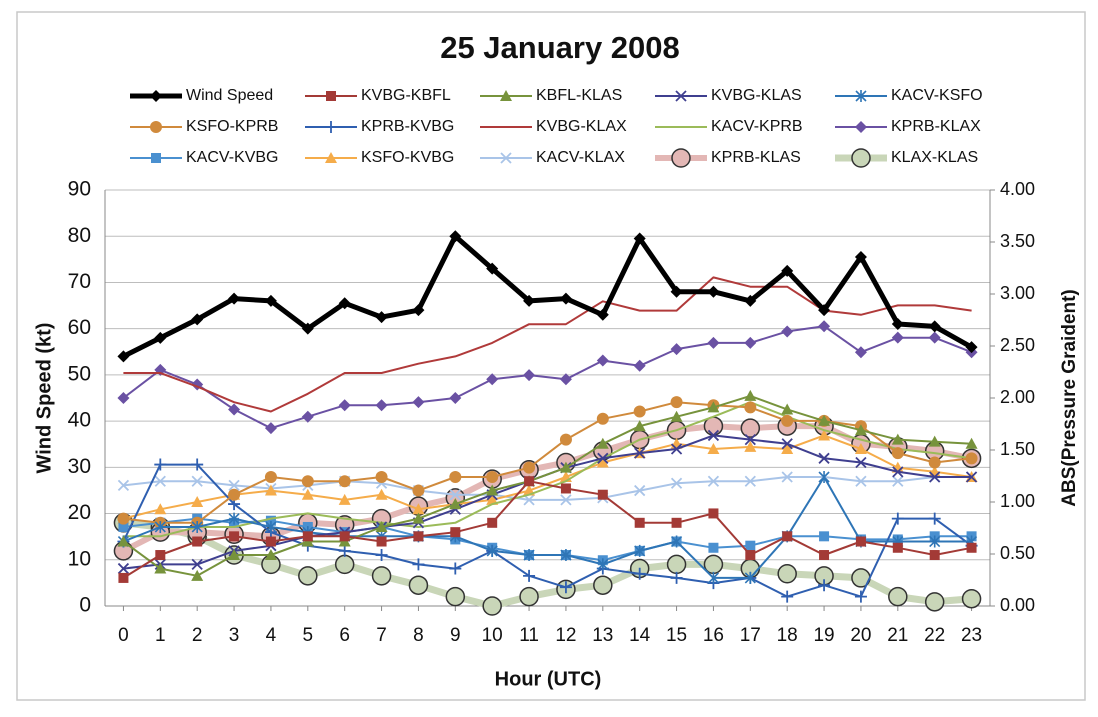  Describe the element at coordinates (756, 157) in the screenshot. I see `legend-label: KPRB-KLAS` at that location.